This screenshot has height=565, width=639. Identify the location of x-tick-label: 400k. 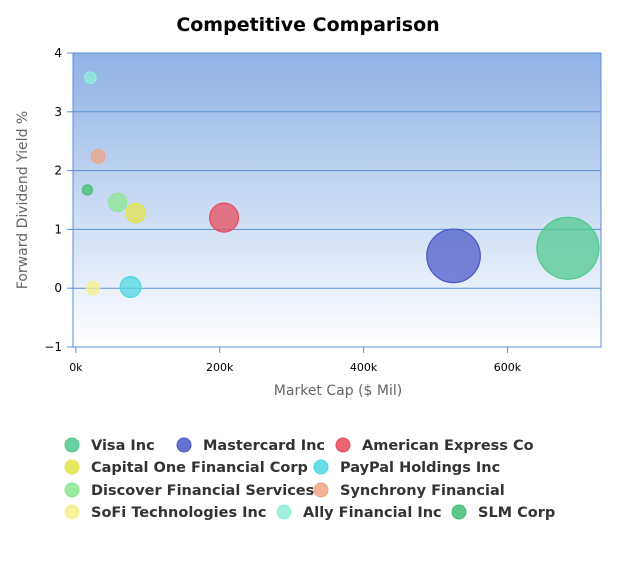
(364, 367).